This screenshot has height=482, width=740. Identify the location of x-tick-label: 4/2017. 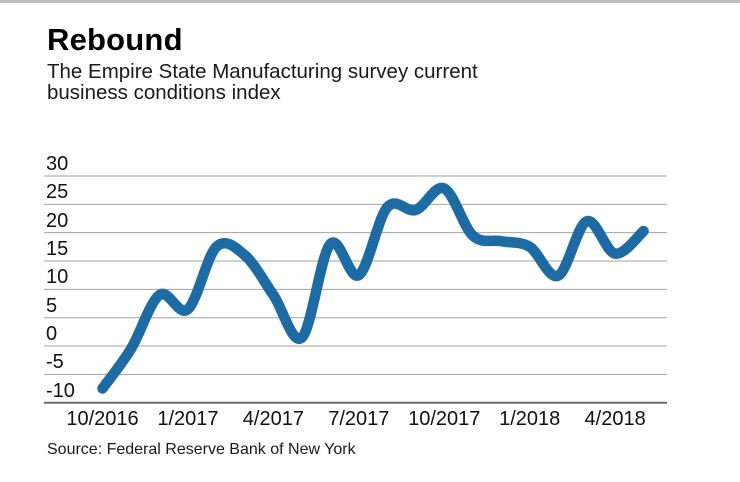
(273, 419).